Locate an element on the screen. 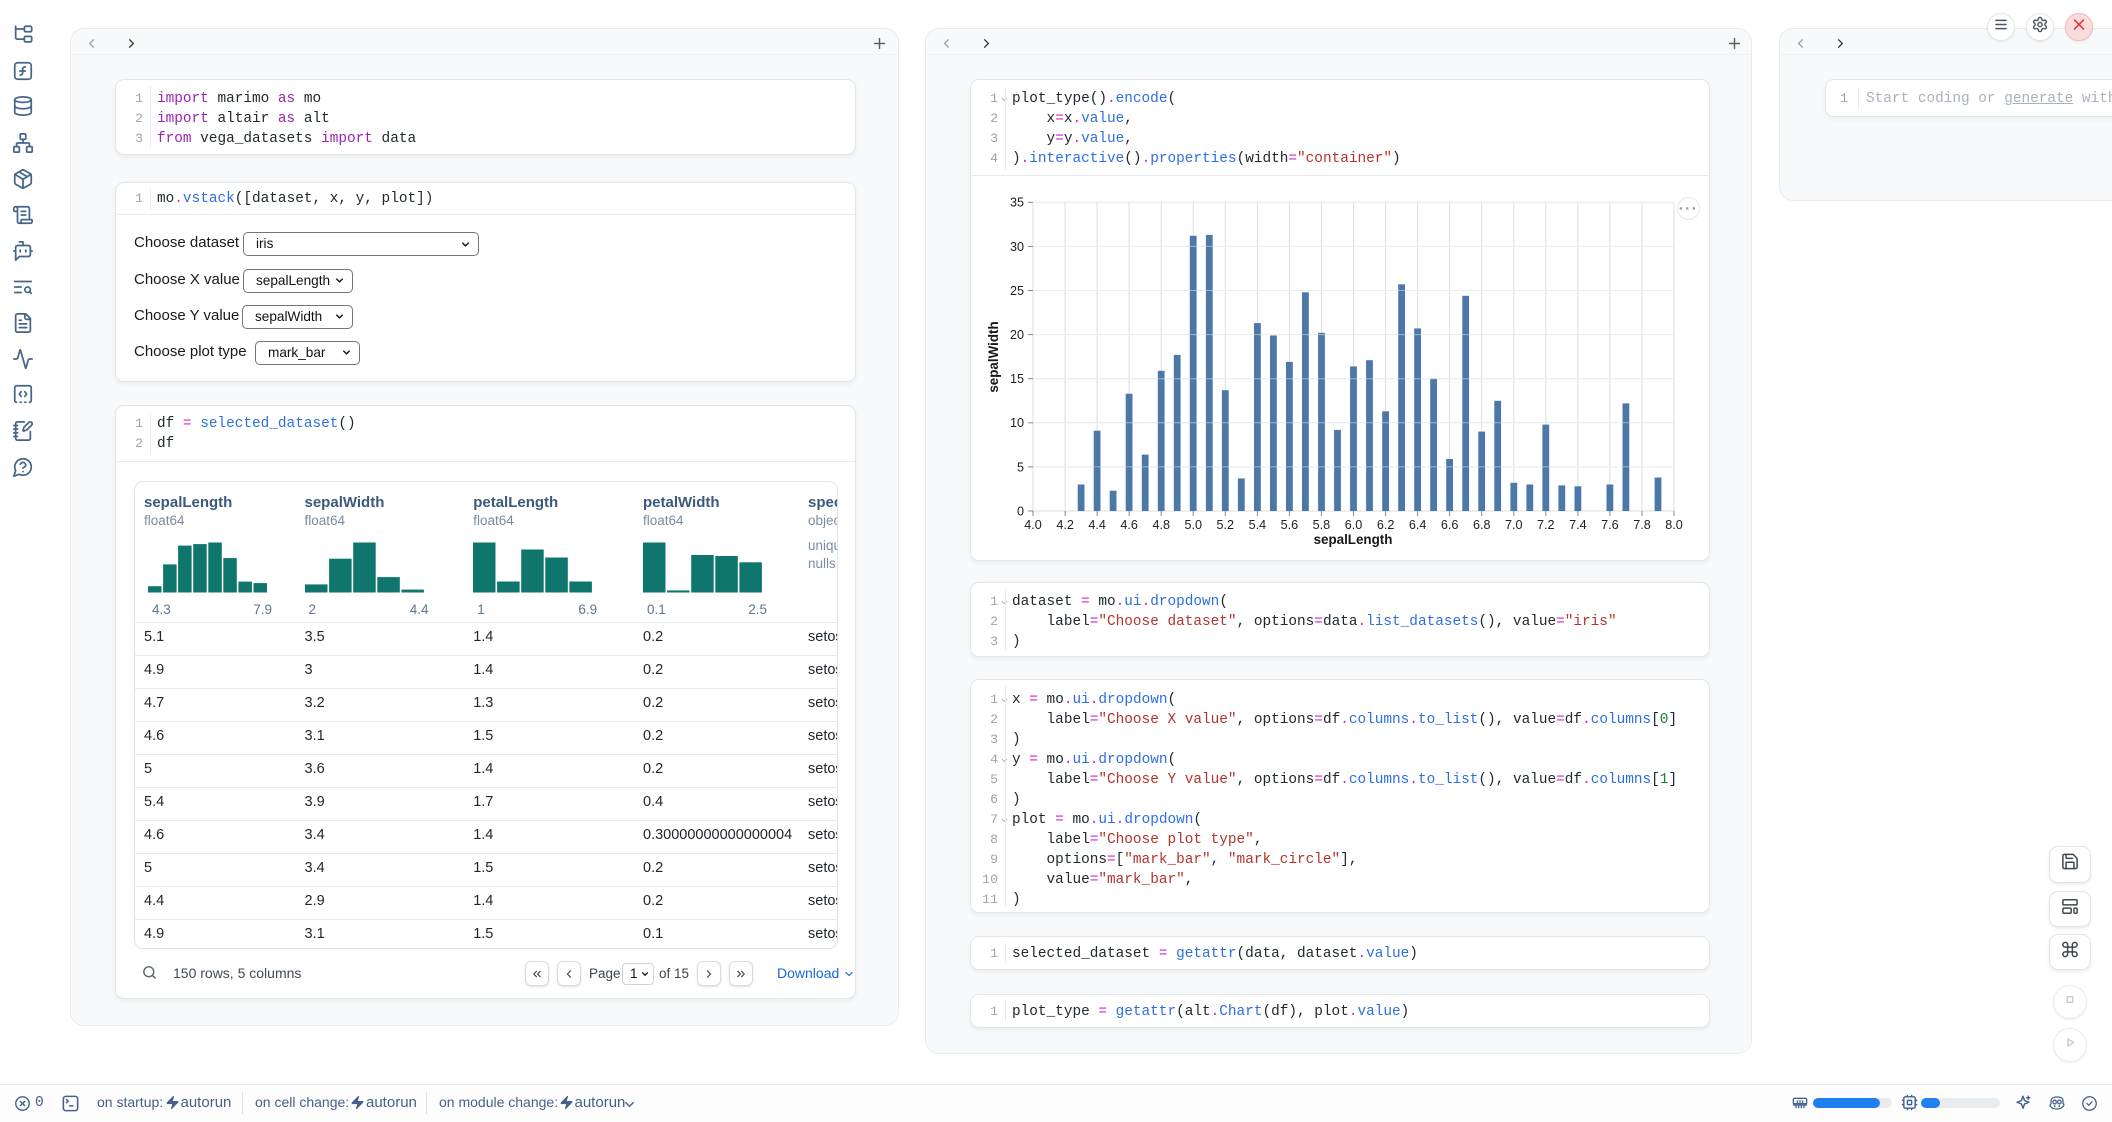 The image size is (2112, 1122). svg-text: 8.0 is located at coordinates (1674, 525).